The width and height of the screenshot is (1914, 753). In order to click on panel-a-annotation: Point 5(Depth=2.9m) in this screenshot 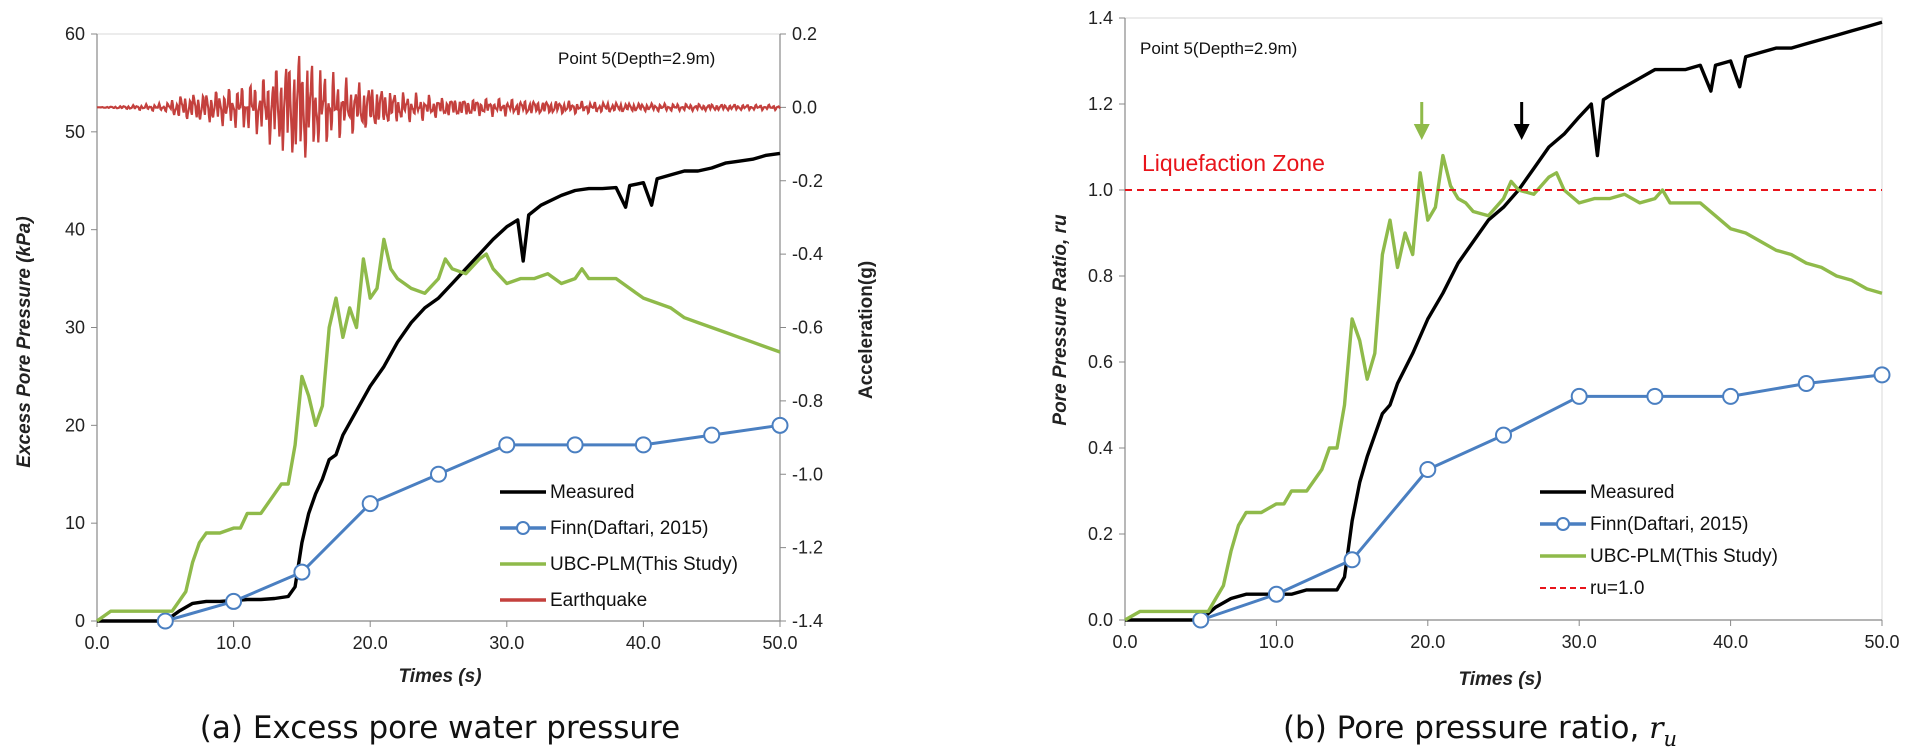, I will do `click(636, 58)`.